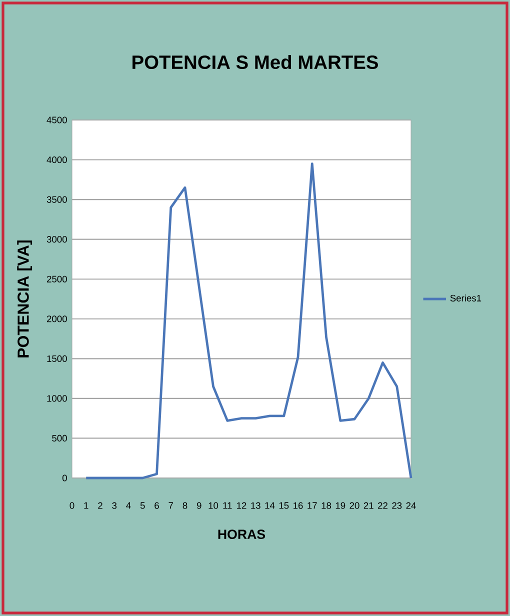  Describe the element at coordinates (156, 505) in the screenshot. I see `x-tick-label: 6` at that location.